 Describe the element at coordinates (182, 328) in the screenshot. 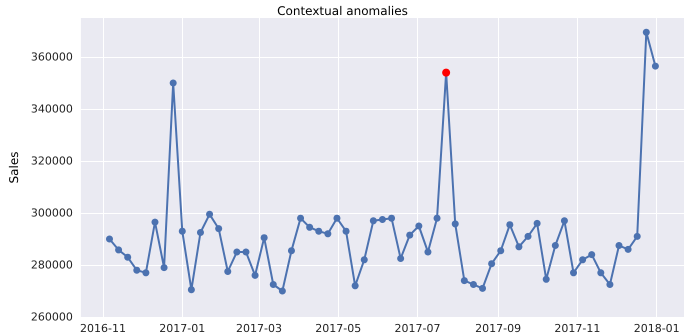

I see `x-tick-label: 2017-01` at that location.